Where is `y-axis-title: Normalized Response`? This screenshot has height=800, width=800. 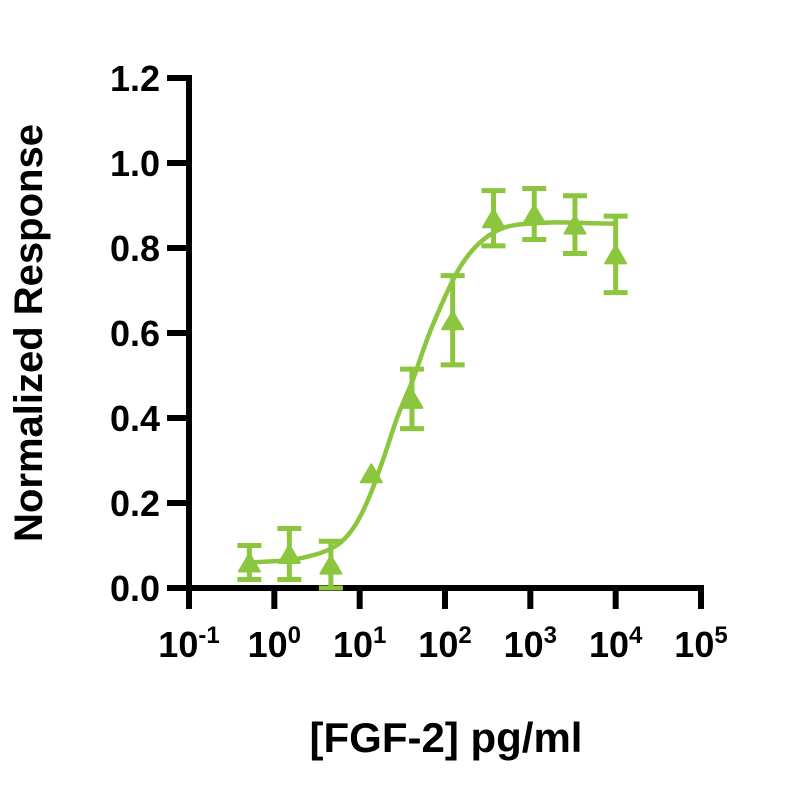 y-axis-title: Normalized Response is located at coordinates (29, 333).